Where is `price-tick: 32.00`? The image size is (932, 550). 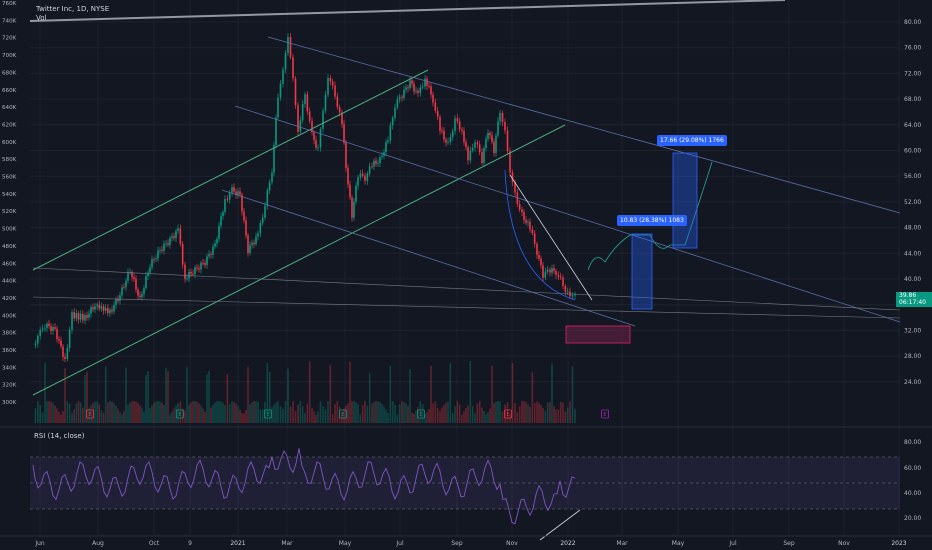
price-tick: 32.00 is located at coordinates (912, 330).